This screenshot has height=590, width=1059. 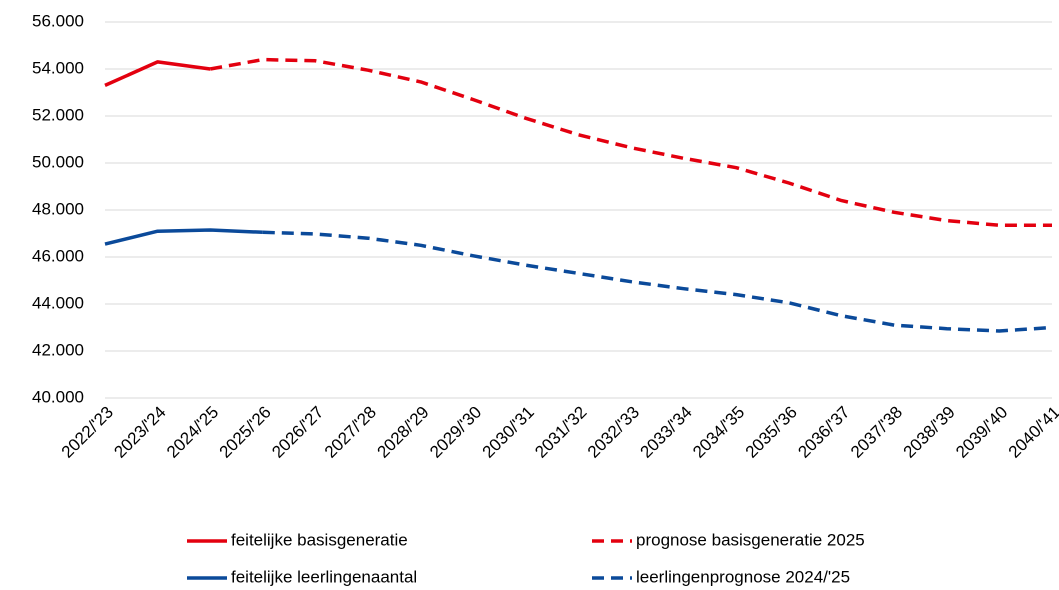 What do you see at coordinates (58, 302) in the screenshot?
I see `y-tick-label: 44.000` at bounding box center [58, 302].